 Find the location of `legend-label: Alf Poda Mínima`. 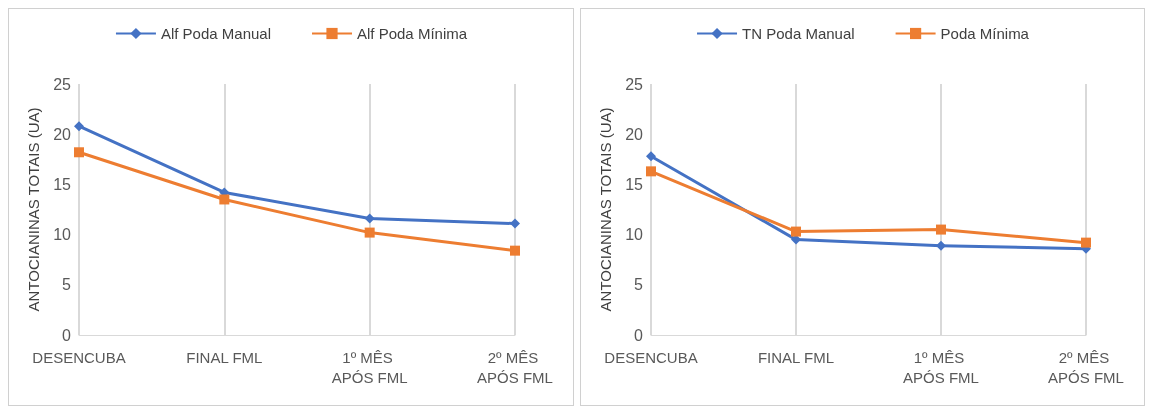

legend-label: Alf Poda Mínima is located at coordinates (412, 33).